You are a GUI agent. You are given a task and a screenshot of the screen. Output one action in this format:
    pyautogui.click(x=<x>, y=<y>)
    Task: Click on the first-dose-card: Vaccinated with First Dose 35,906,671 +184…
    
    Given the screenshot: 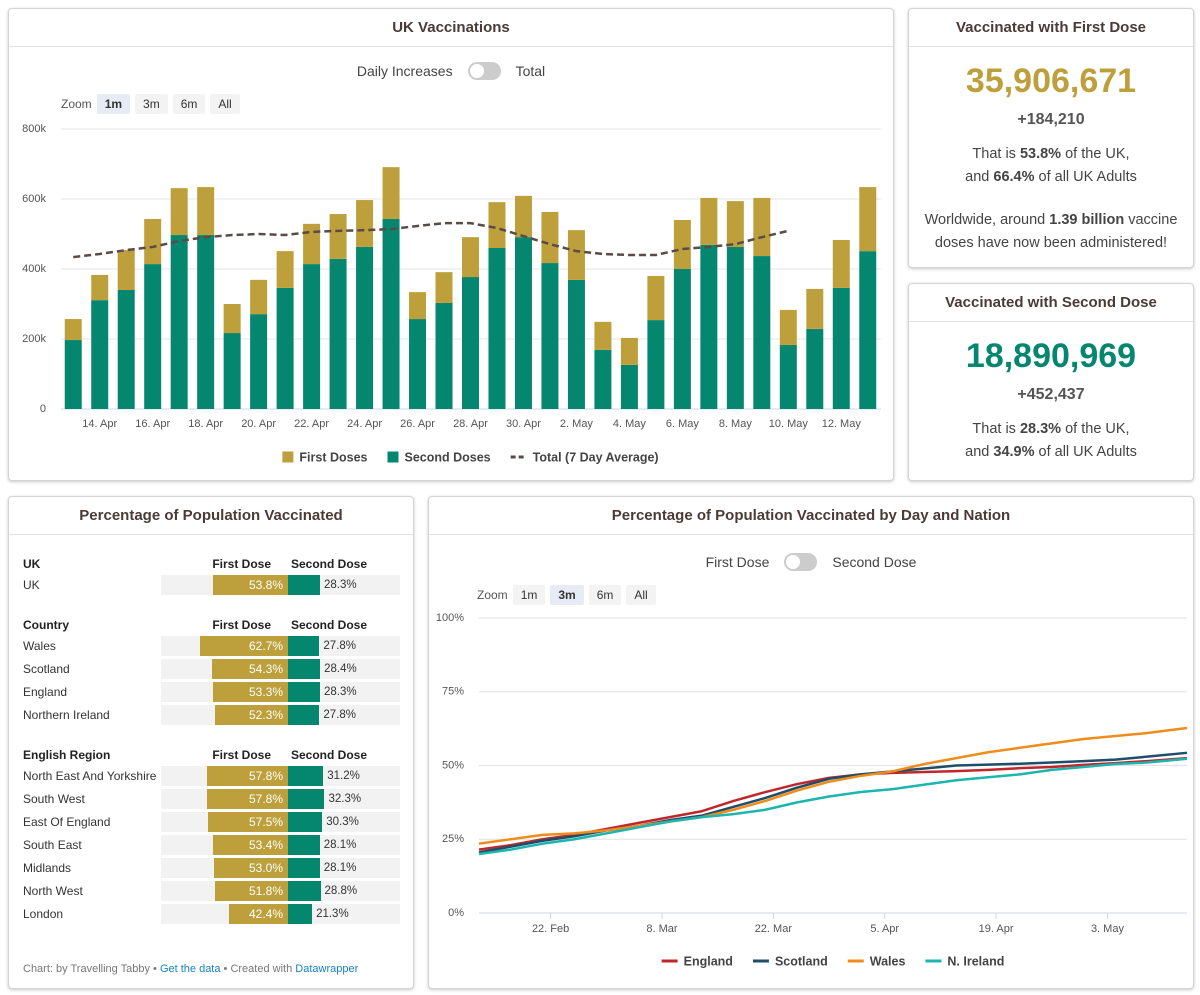 What is the action you would take?
    pyautogui.click(x=1051, y=138)
    